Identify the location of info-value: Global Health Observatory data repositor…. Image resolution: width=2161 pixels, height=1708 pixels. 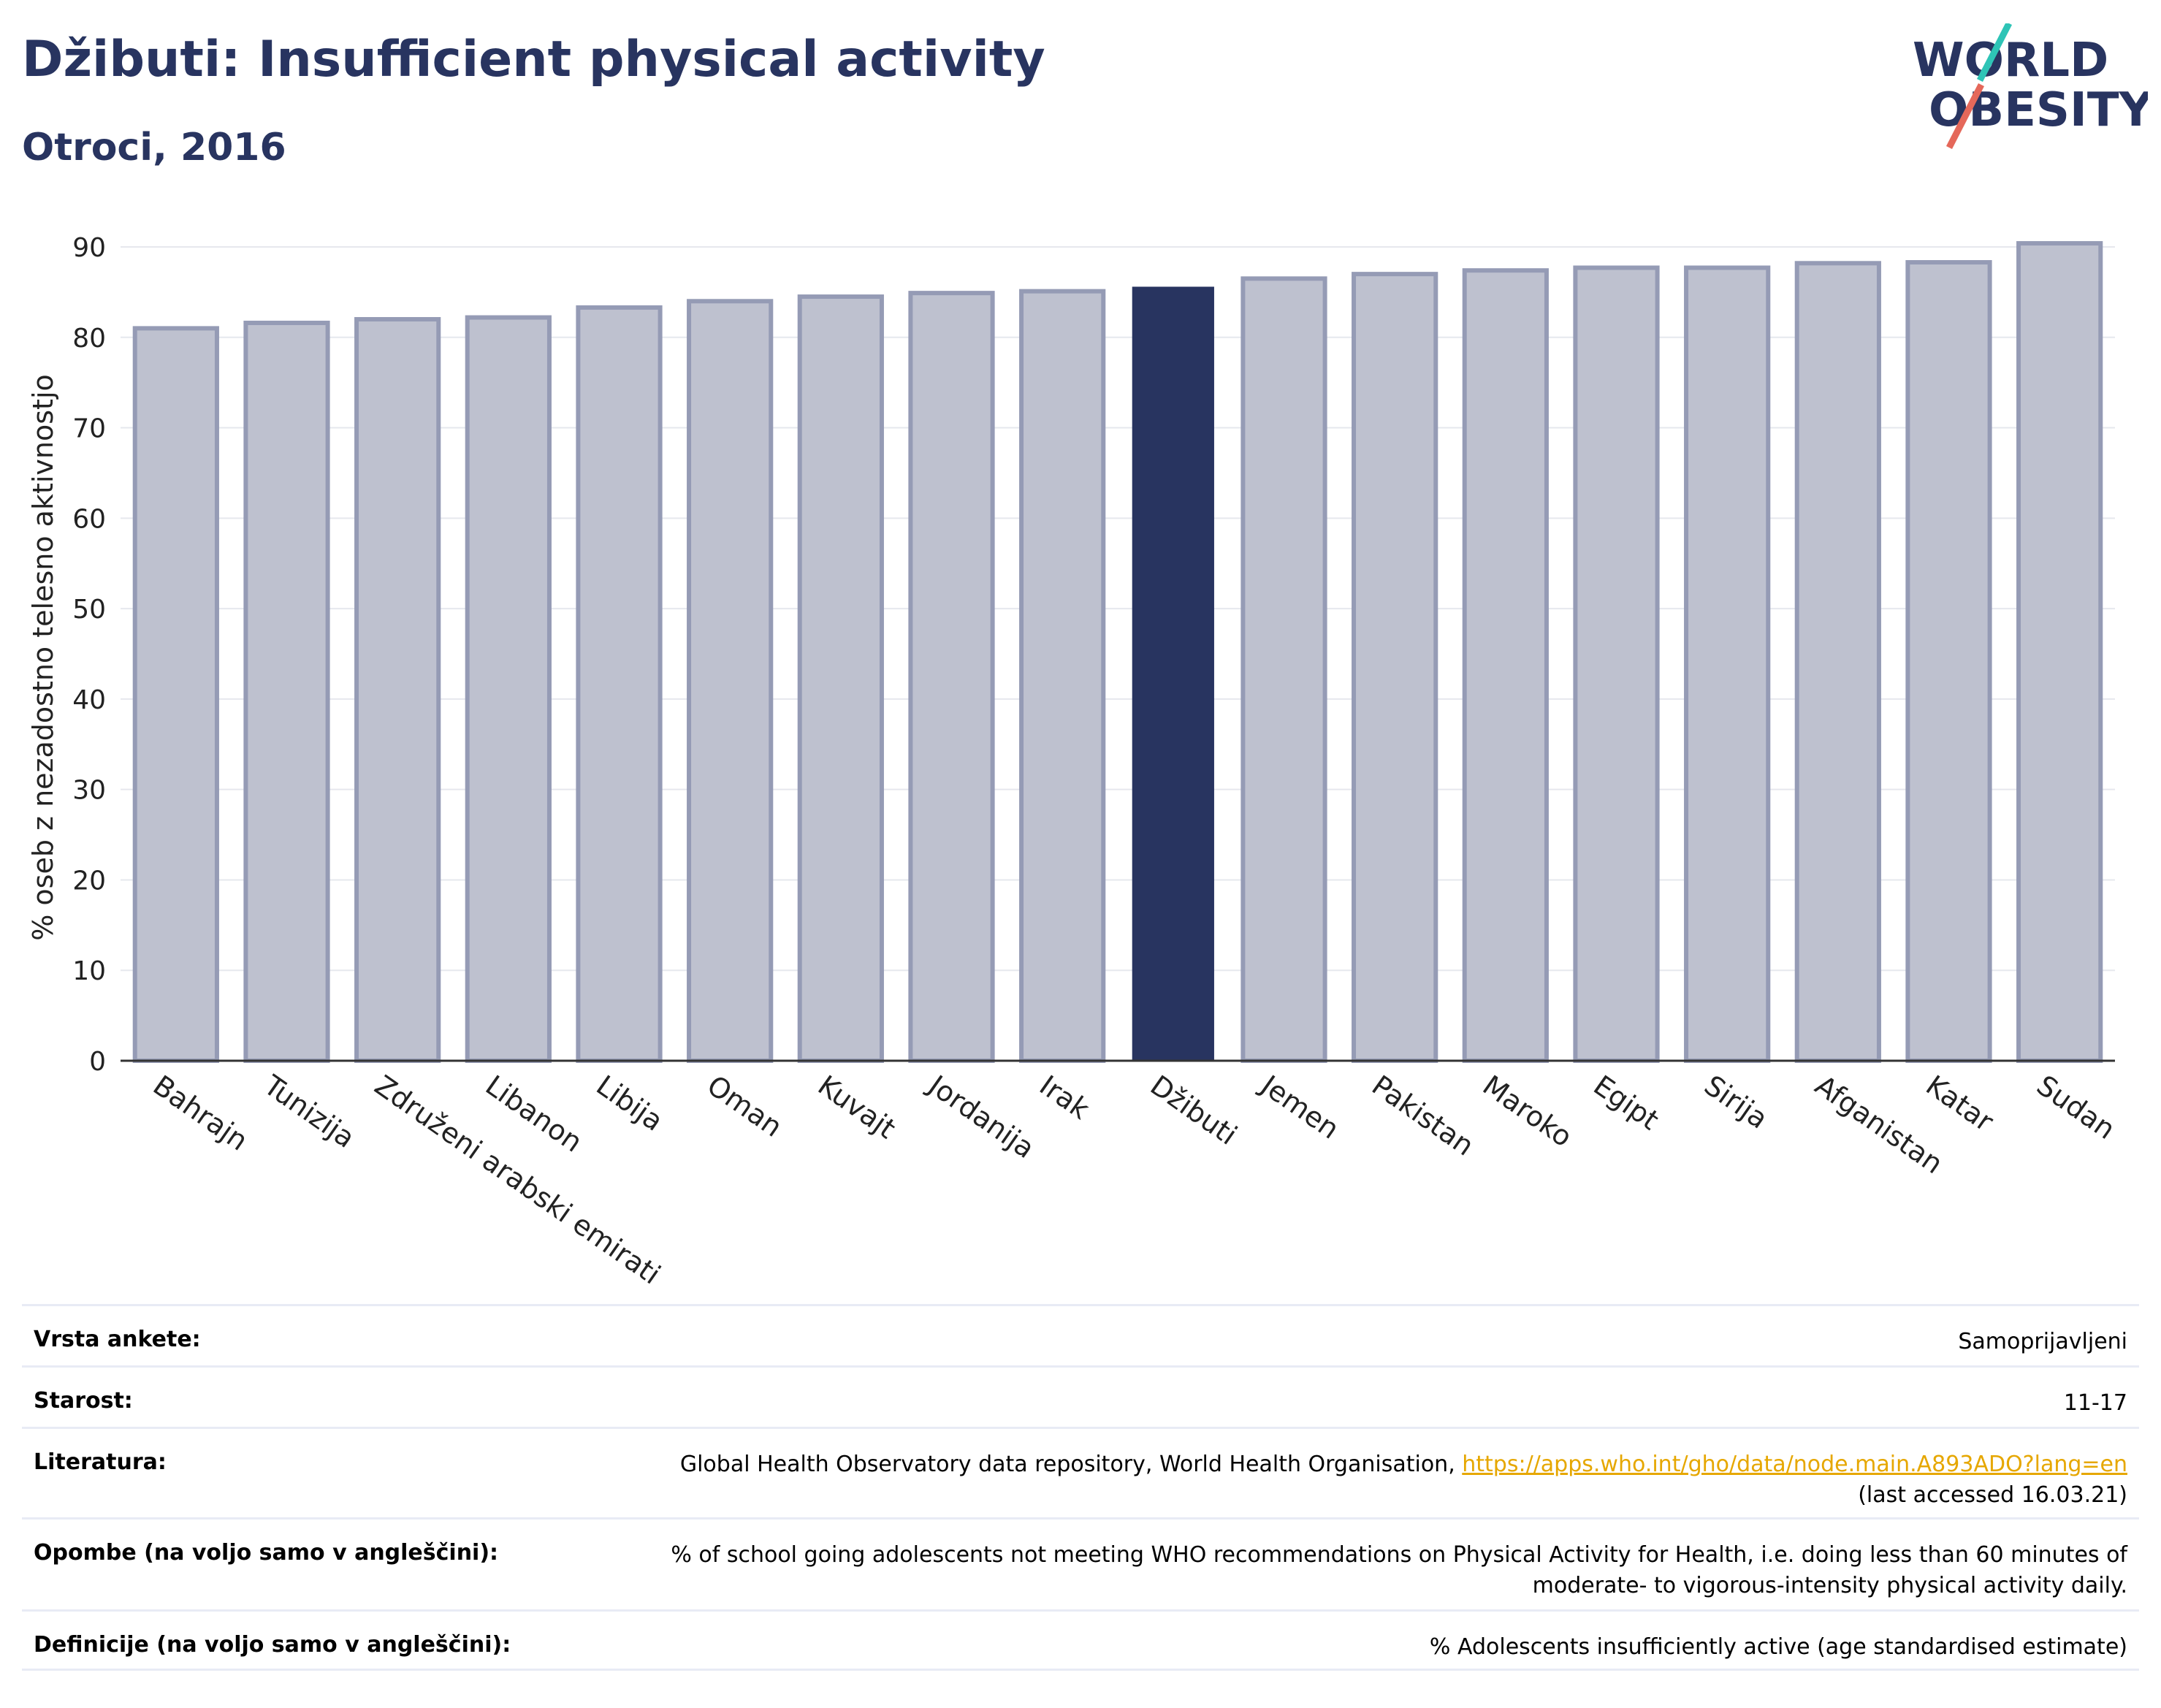
(1403, 1480).